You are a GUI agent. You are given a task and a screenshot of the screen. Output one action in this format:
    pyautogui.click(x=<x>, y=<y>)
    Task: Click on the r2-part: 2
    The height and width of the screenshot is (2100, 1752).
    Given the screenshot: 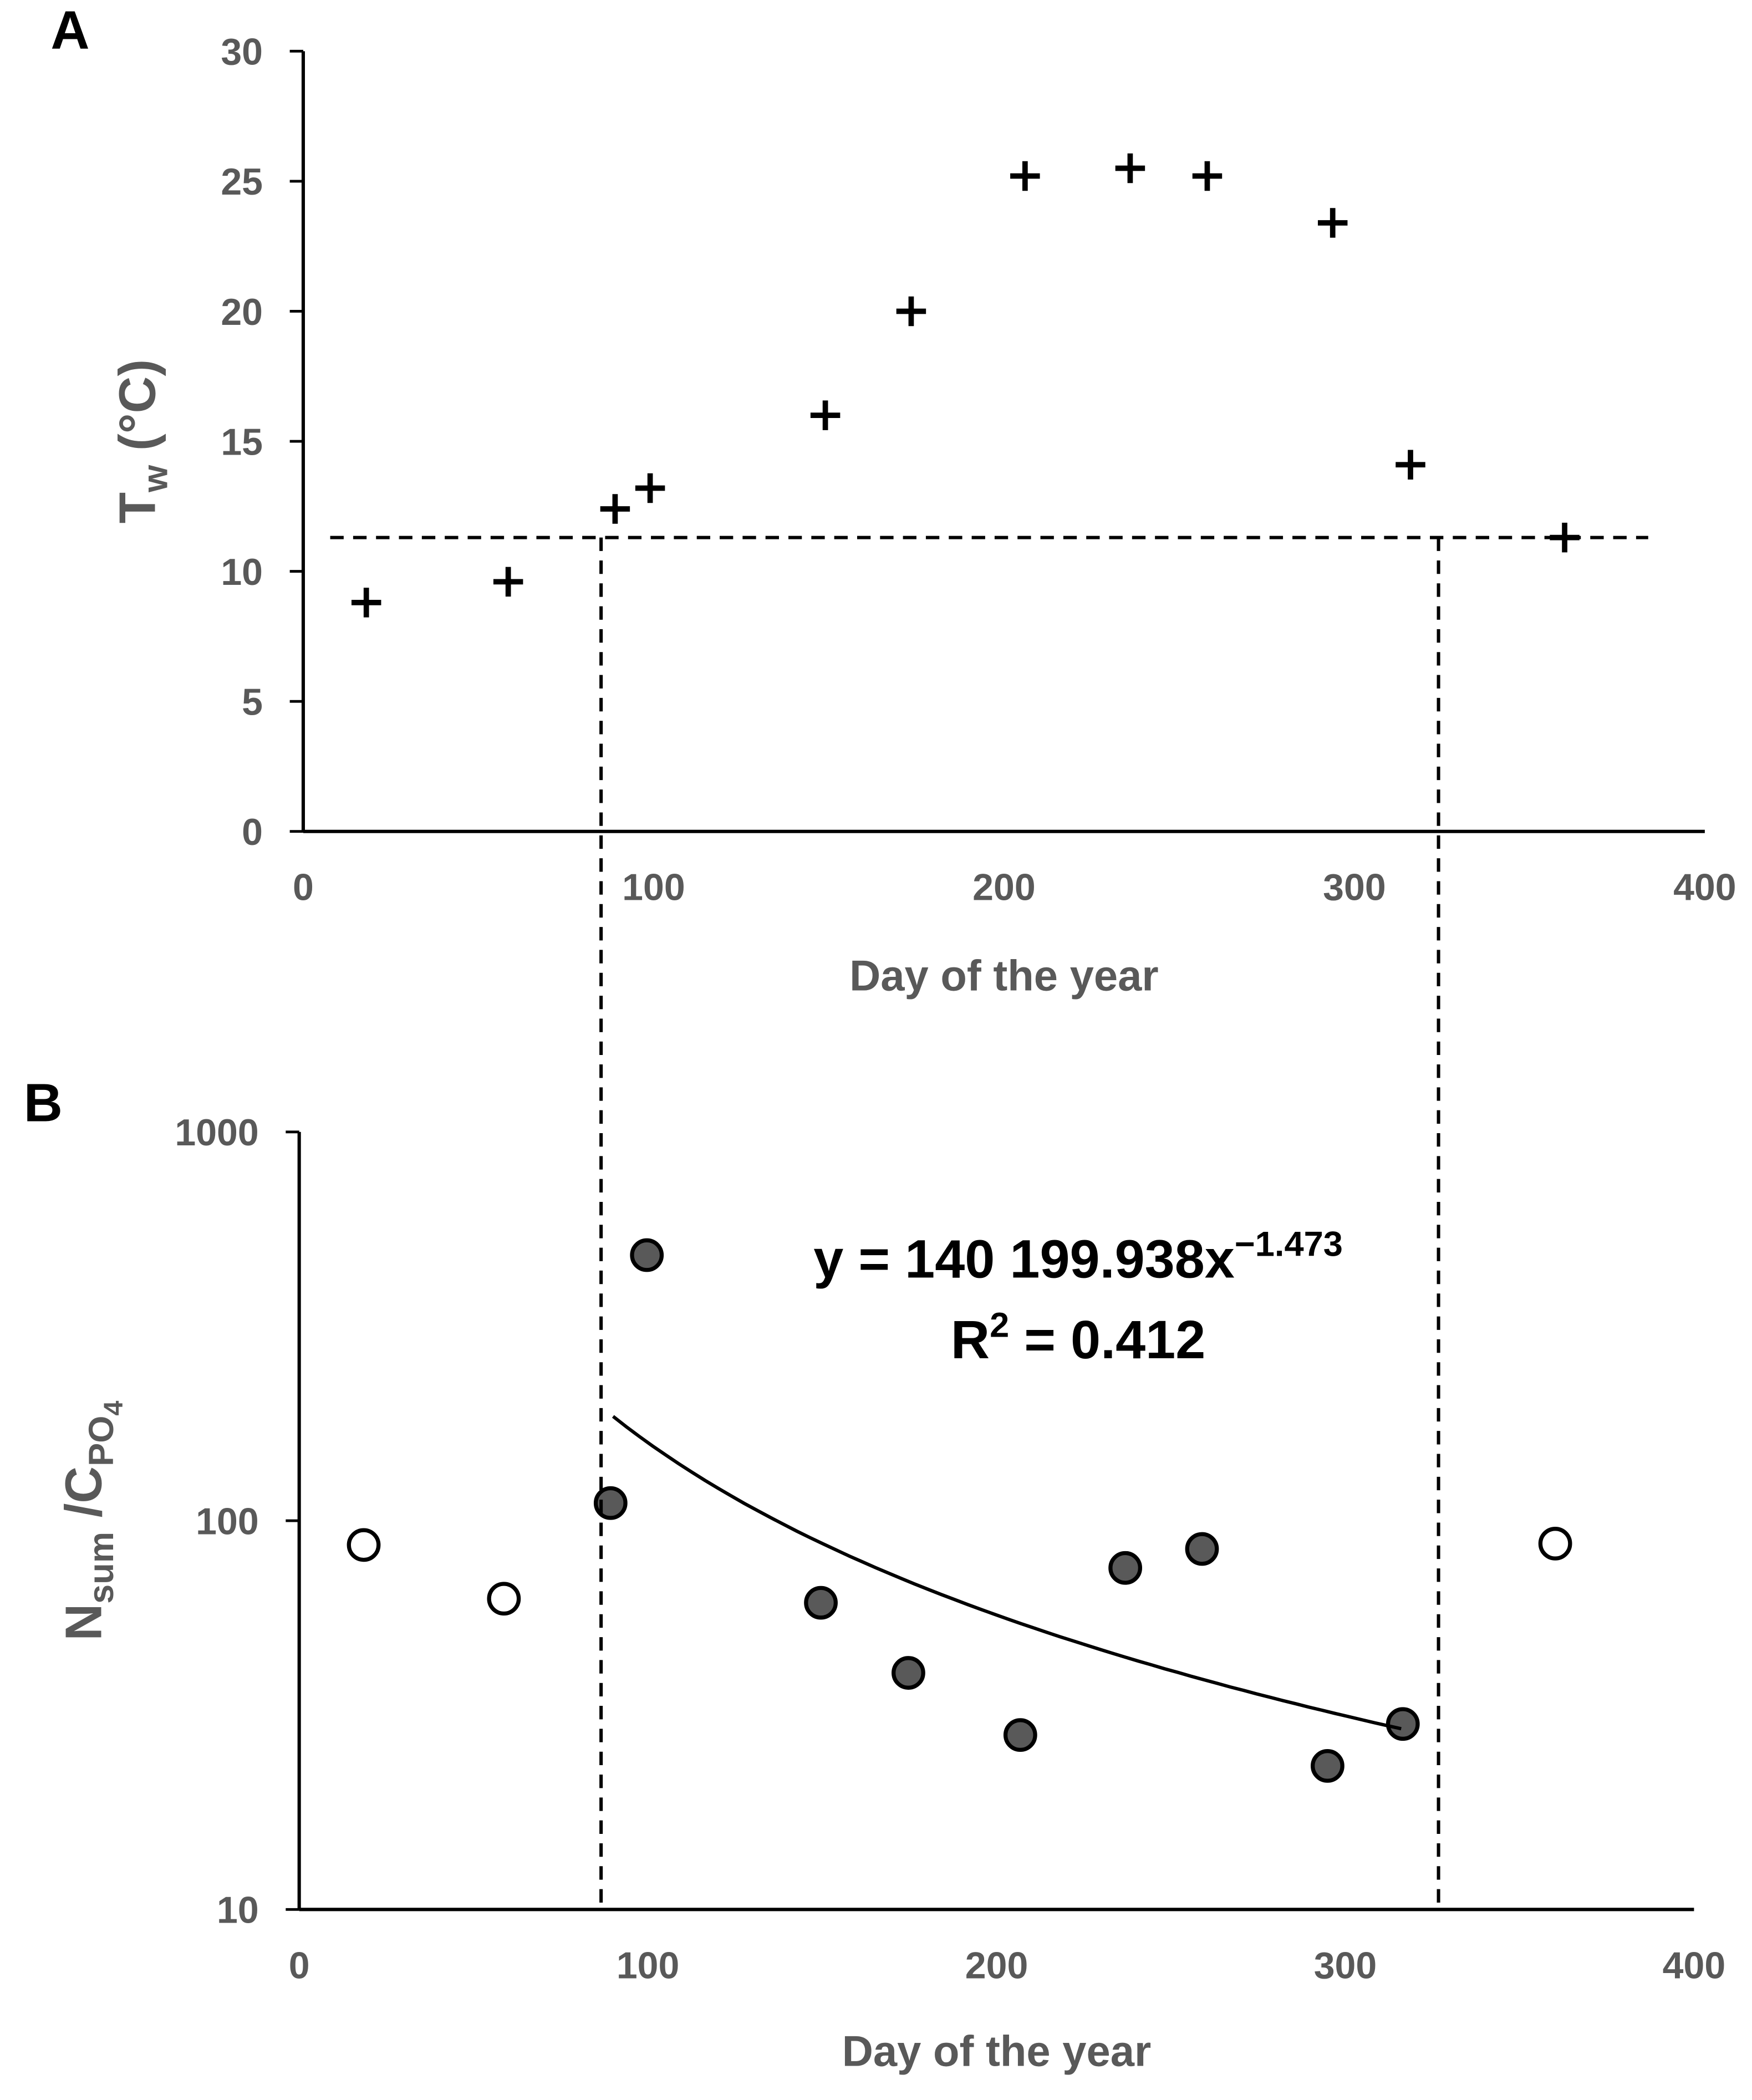 What is the action you would take?
    pyautogui.click(x=999, y=1325)
    